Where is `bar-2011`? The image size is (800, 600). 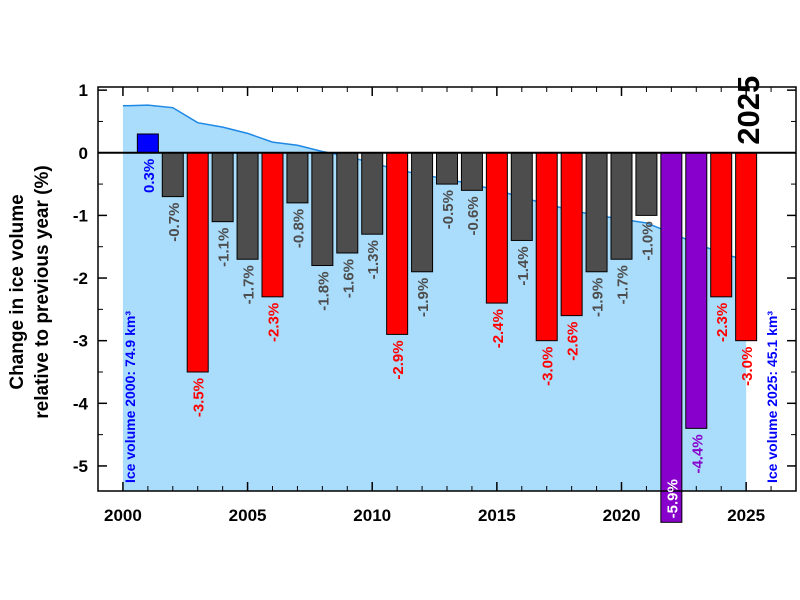 bar-2011 is located at coordinates (397, 243).